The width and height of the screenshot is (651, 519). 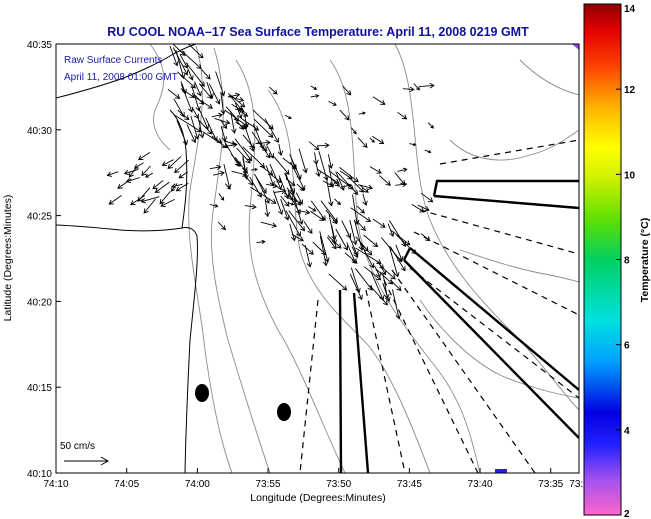 What do you see at coordinates (501, 471) in the screenshot?
I see `bottom-blue-marker` at bounding box center [501, 471].